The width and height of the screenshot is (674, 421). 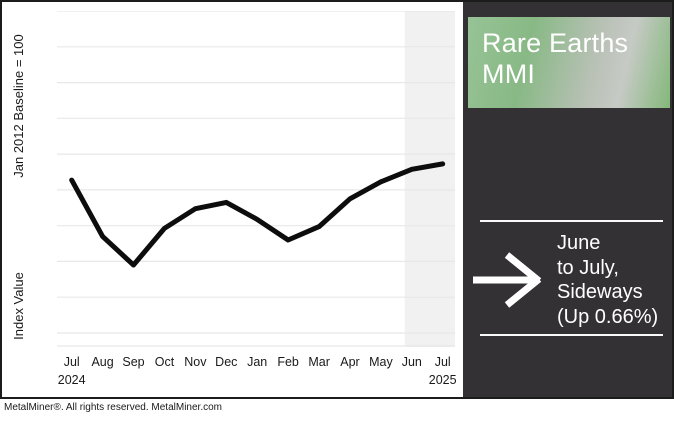 I want to click on x-tick-label: Oct, so click(x=164, y=362).